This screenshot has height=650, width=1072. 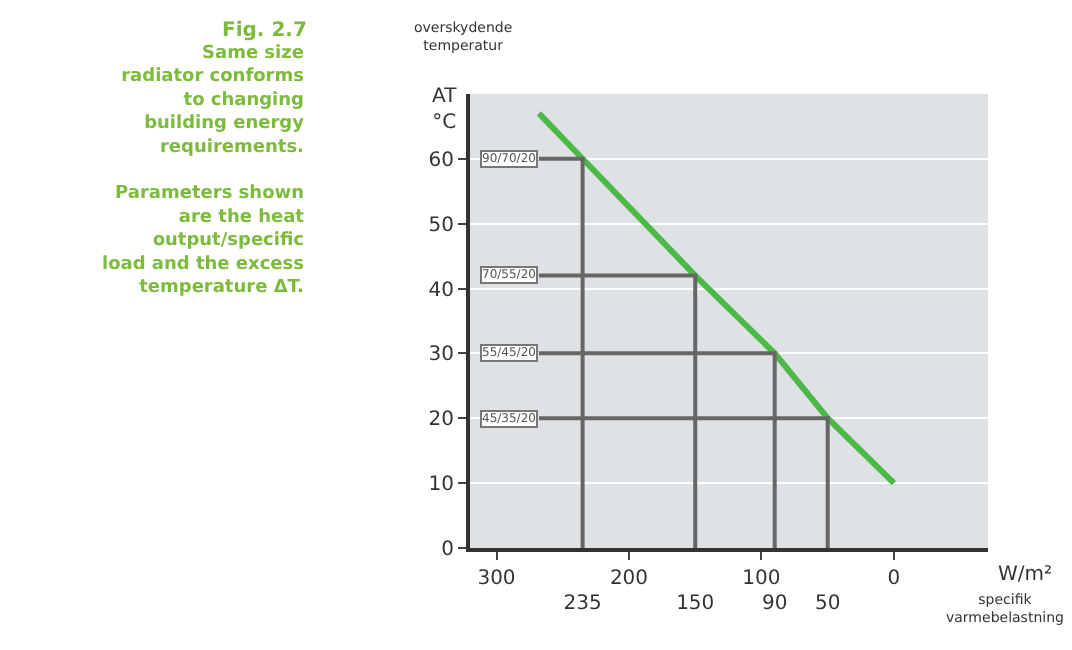 What do you see at coordinates (695, 604) in the screenshot?
I see `x2-tick-label: 150` at bounding box center [695, 604].